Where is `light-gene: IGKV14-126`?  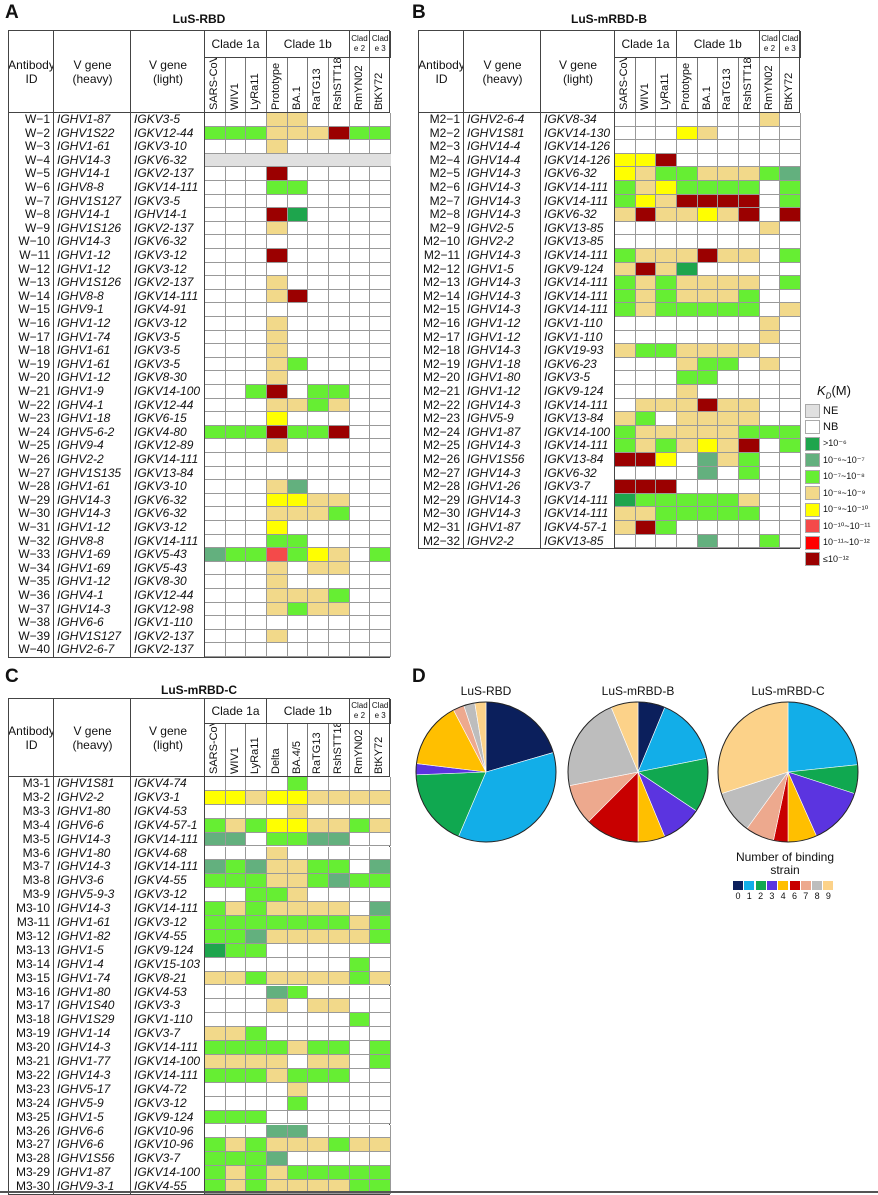
light-gene: IGKV14-126 is located at coordinates (577, 160).